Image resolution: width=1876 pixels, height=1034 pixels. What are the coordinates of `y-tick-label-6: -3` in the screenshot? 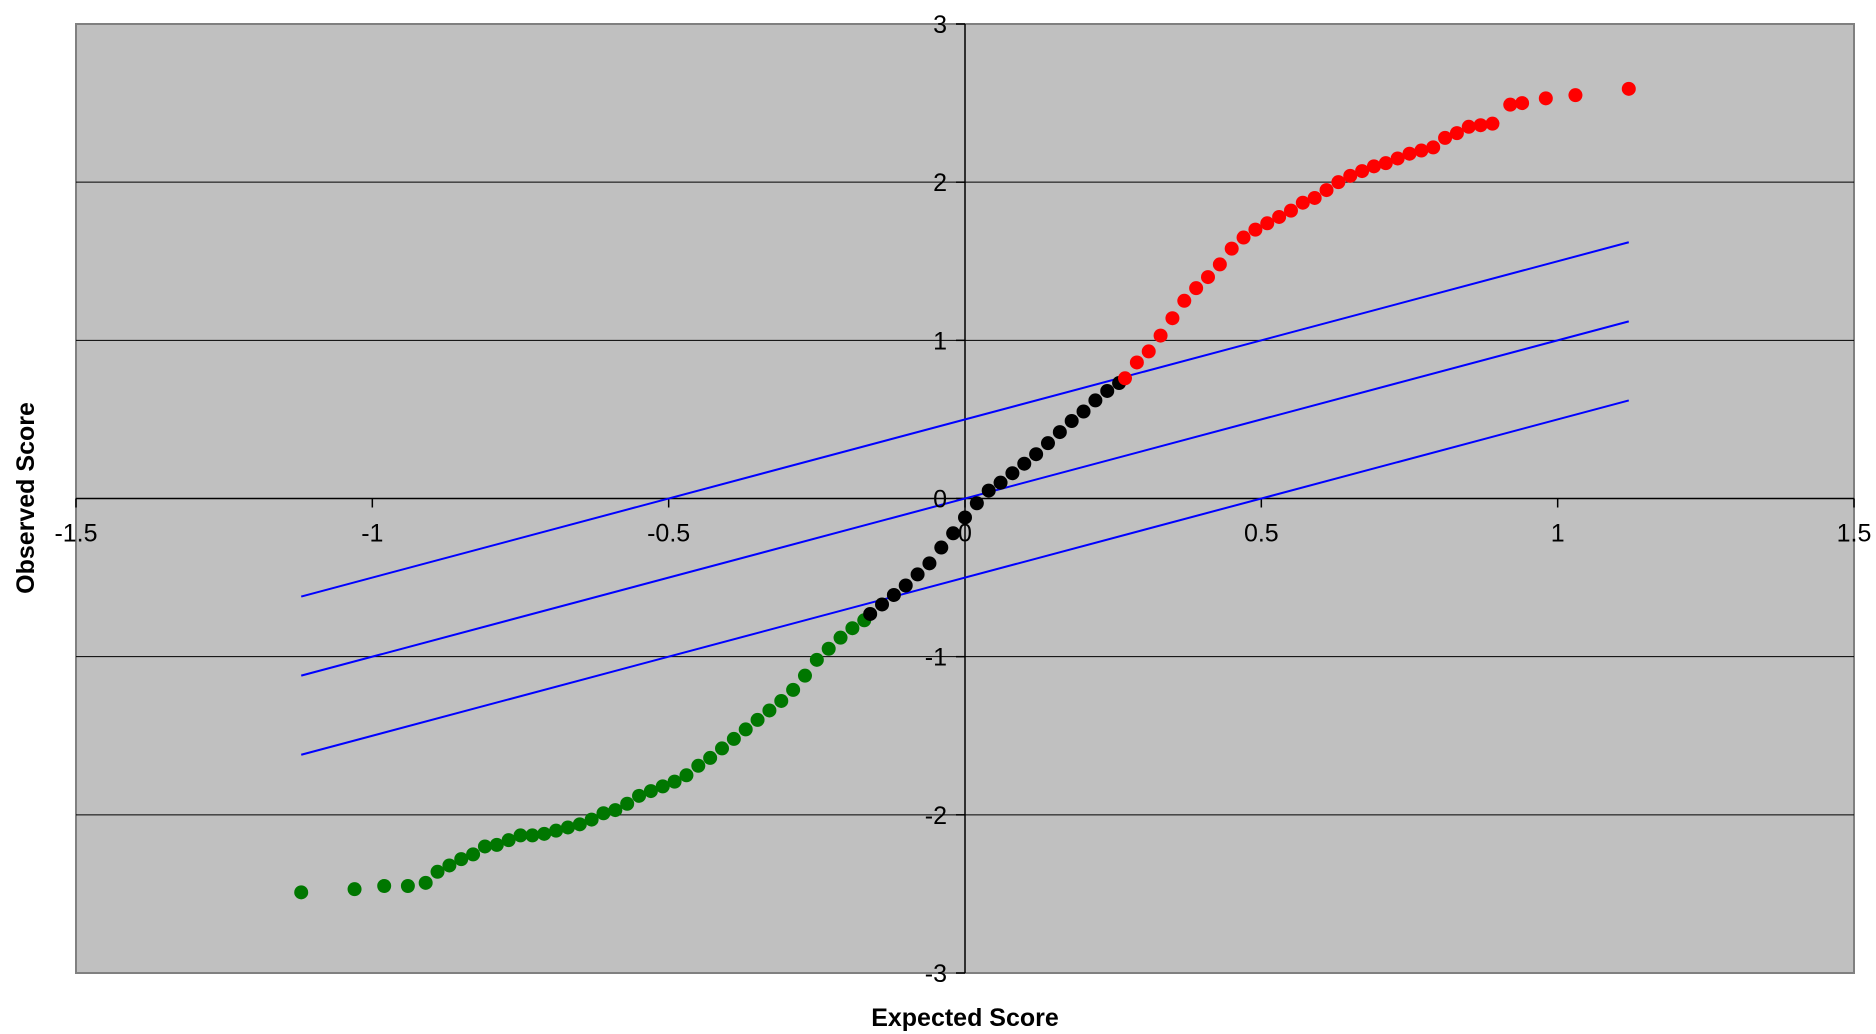 It's located at (936, 974).